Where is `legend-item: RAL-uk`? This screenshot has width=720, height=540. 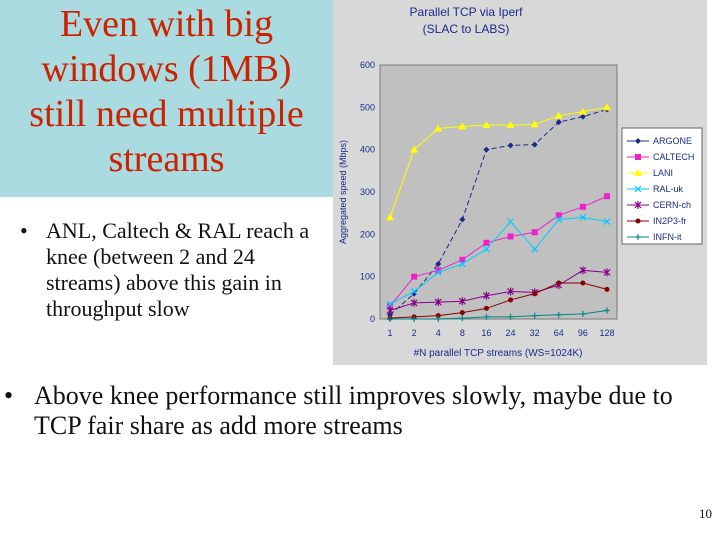 legend-item: RAL-uk is located at coordinates (655, 189).